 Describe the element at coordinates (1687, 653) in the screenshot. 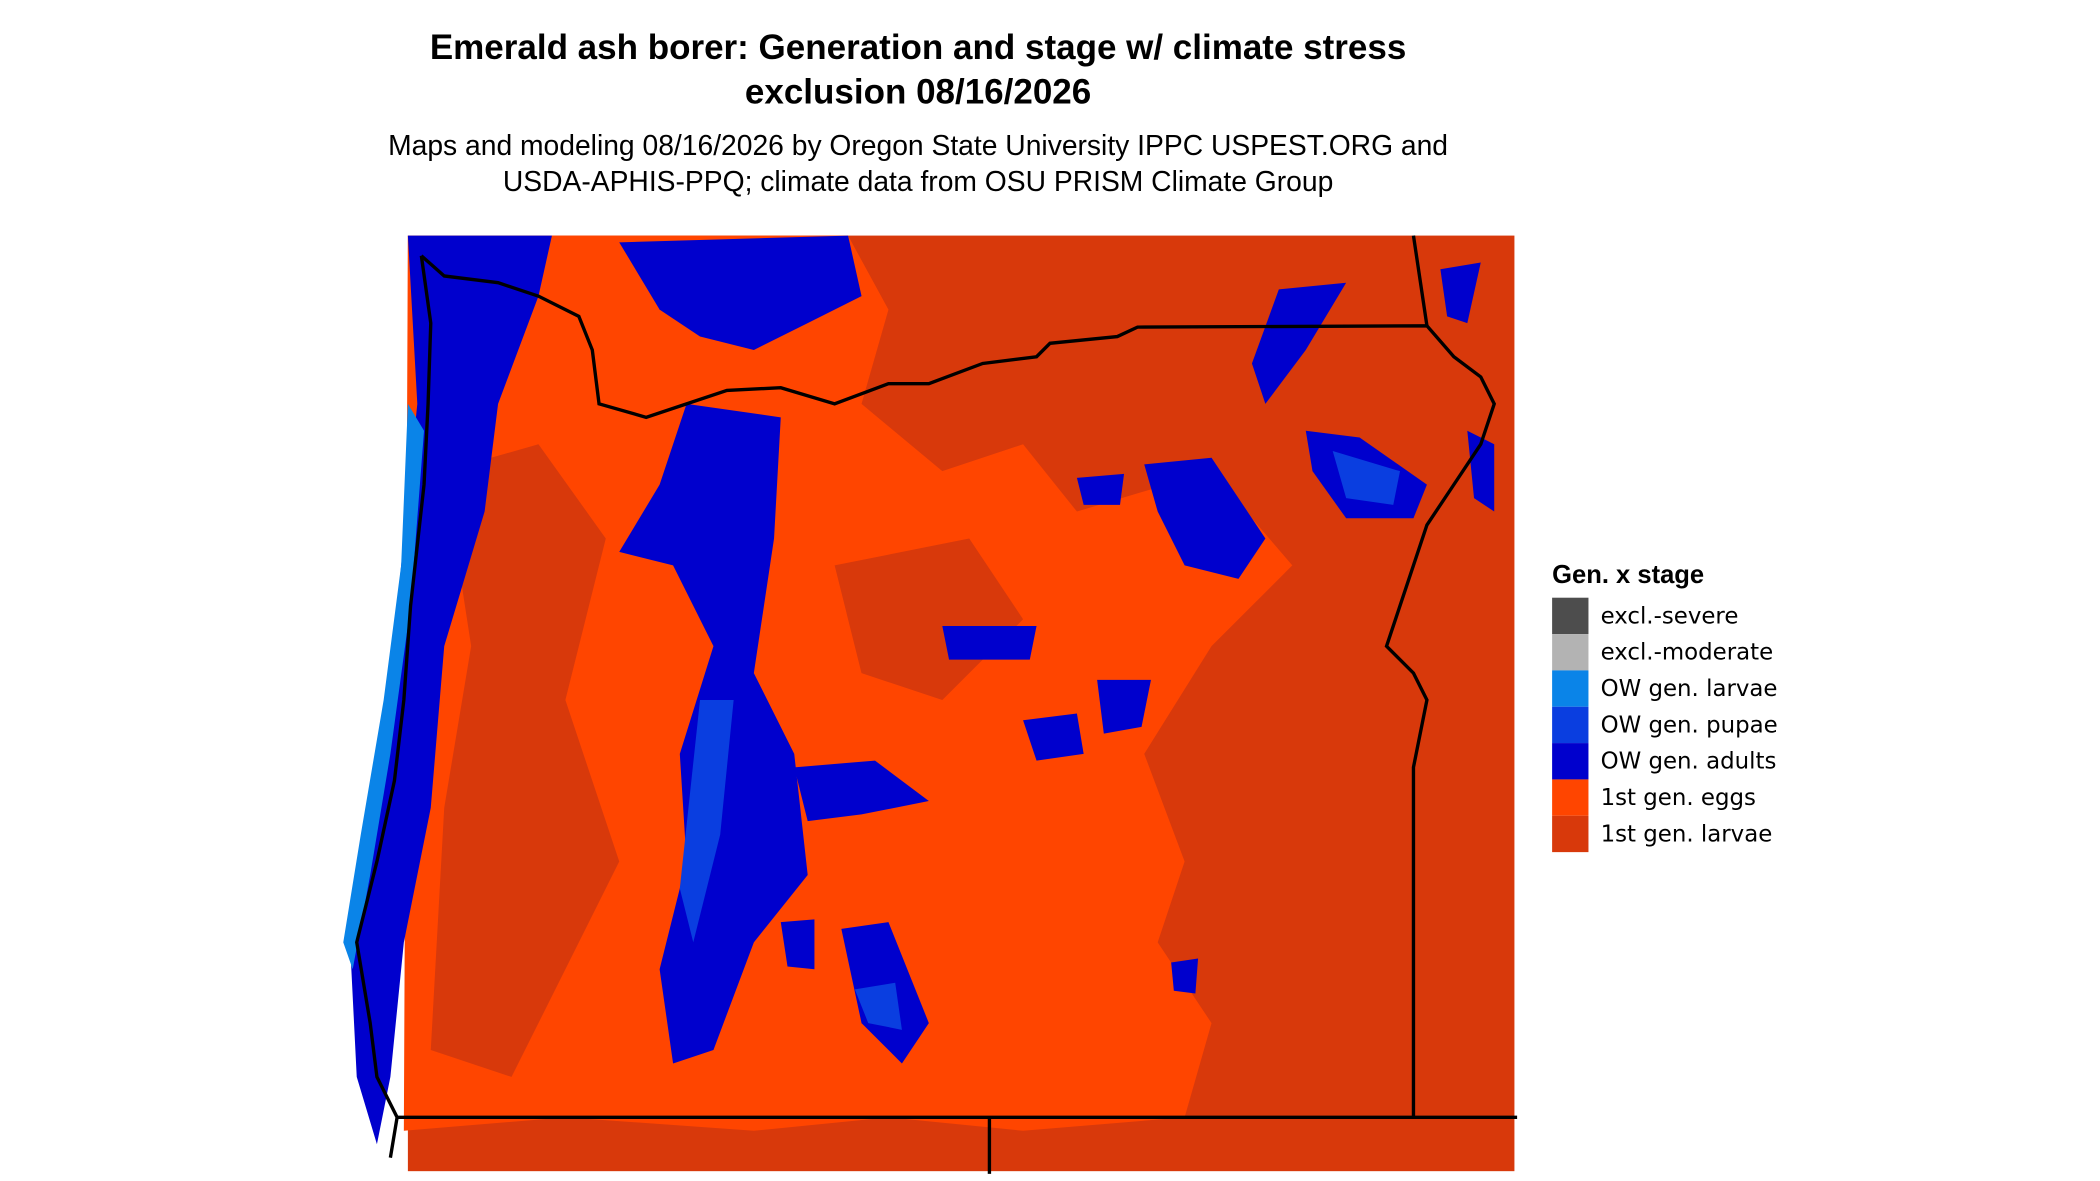

I see `legend-label: excl.-moderate` at that location.